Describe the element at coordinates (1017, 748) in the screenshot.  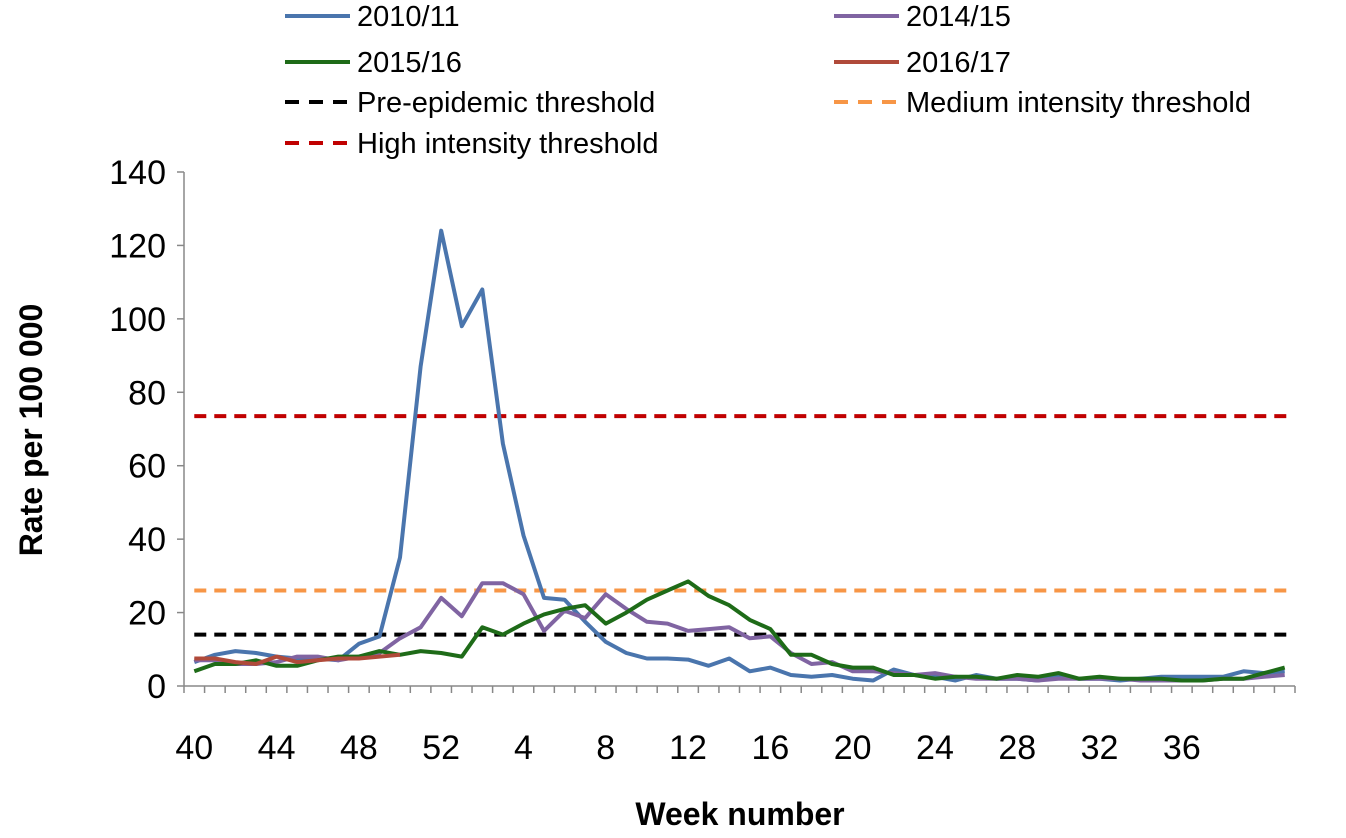
I see `x-tick-label: 28` at that location.